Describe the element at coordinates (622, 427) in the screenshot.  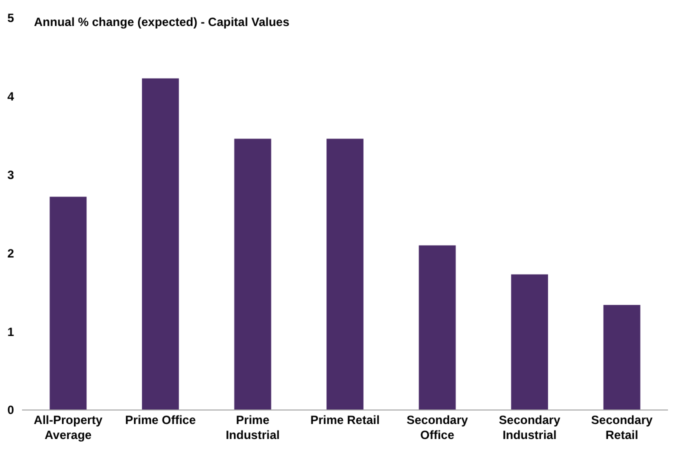
I see `x-tick-label: Secondary Retail` at that location.